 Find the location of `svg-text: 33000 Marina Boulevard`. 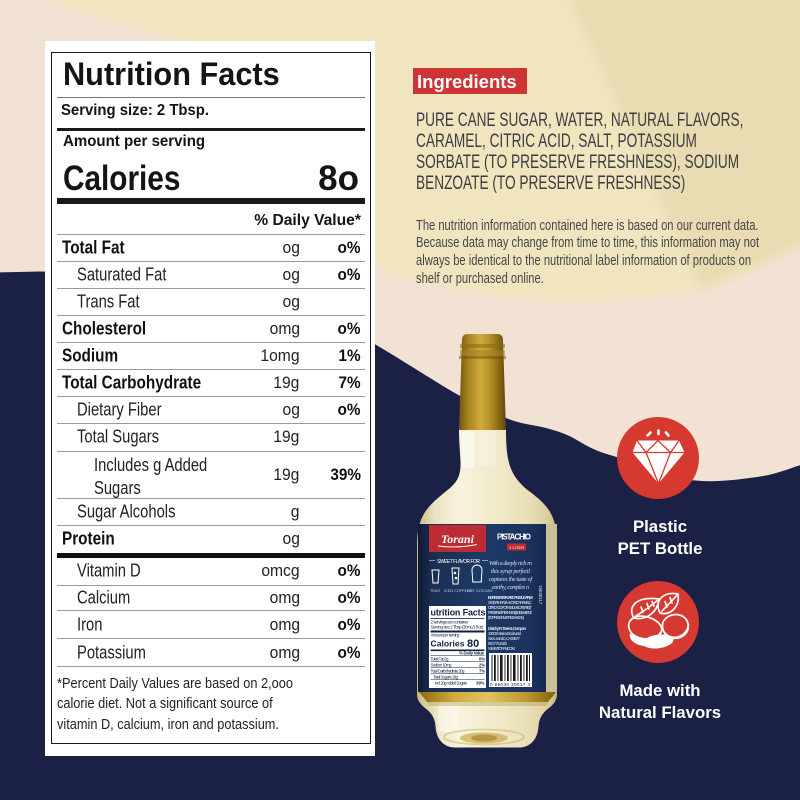

svg-text: 33000 Marina Boulevard is located at coordinates (505, 633).